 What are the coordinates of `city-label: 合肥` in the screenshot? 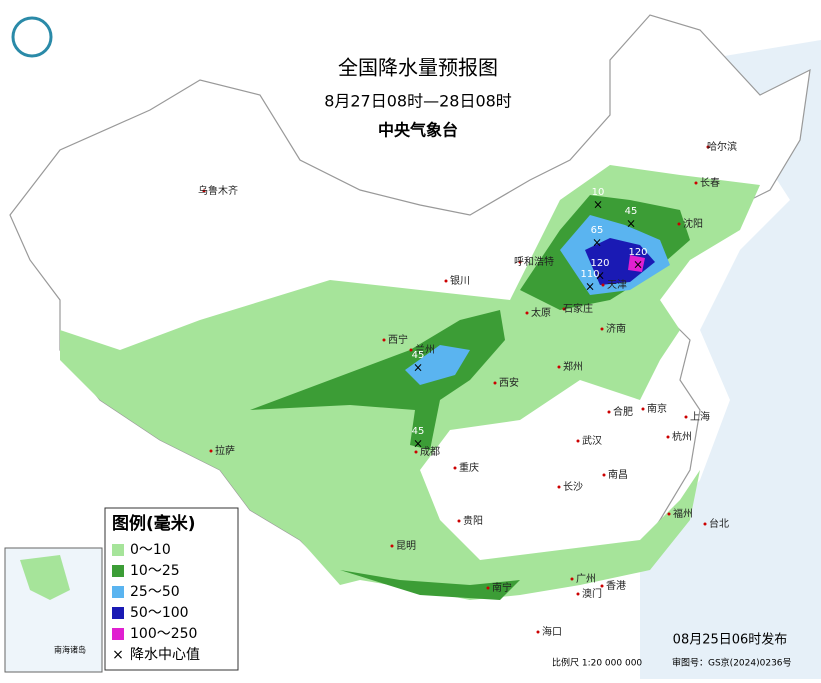 It's located at (623, 411).